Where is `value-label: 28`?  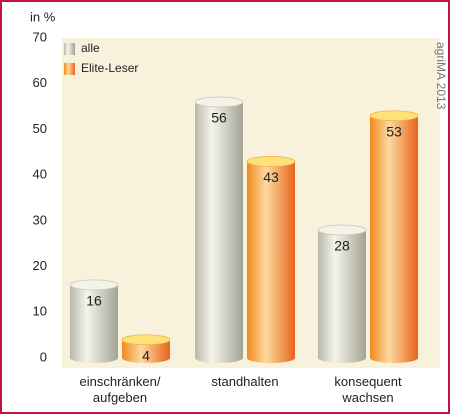
value-label: 28 is located at coordinates (342, 246).